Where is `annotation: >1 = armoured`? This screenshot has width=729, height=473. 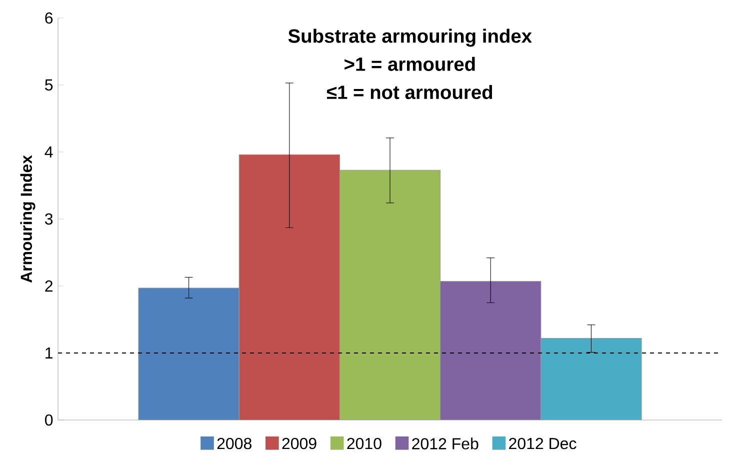 annotation: >1 = armoured is located at coordinates (409, 63).